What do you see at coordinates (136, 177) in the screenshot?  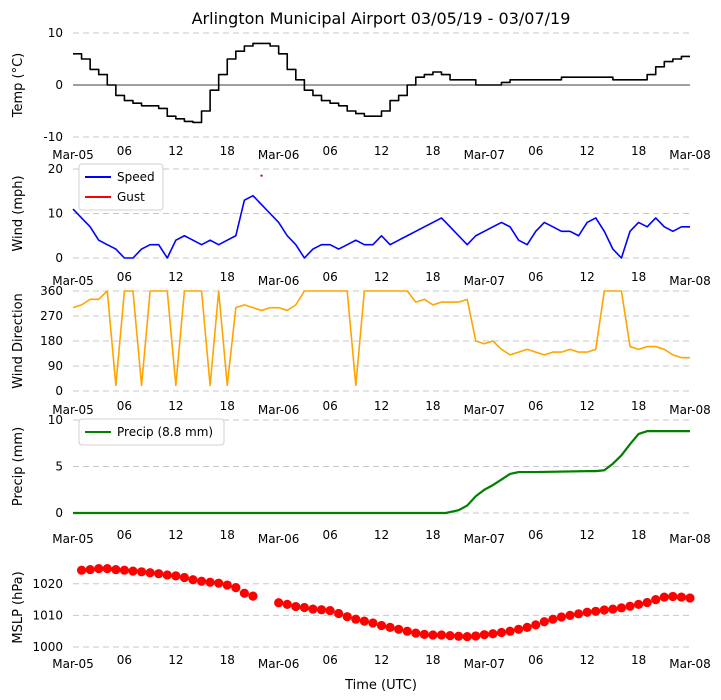 I see `legend-label: Speed` at bounding box center [136, 177].